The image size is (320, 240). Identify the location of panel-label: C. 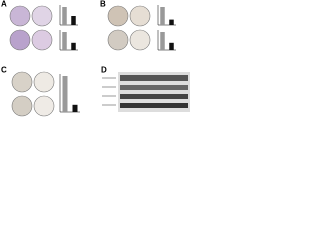
(4, 70).